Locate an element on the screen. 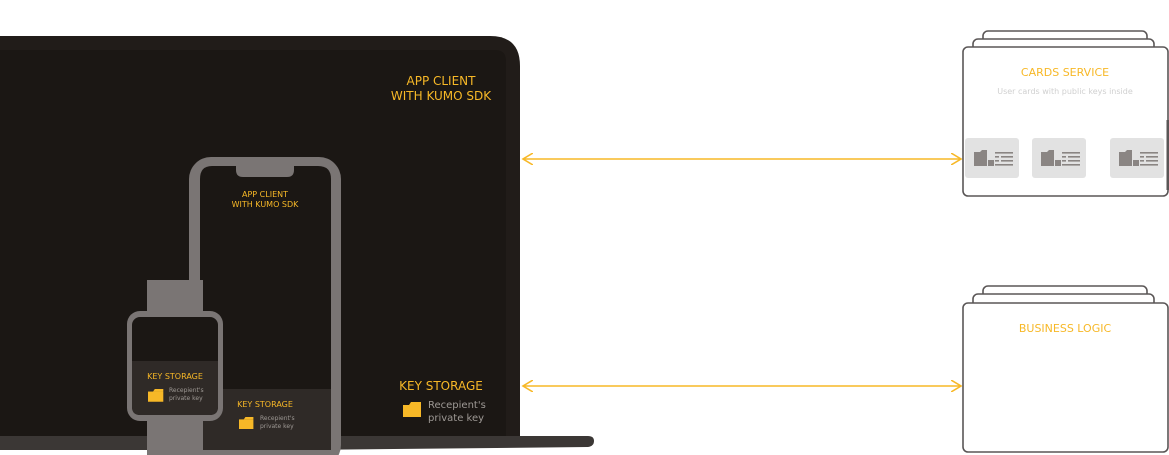 Image resolution: width=1169 pixels, height=455 pixels. watch-storage-title: KEY STORAGE is located at coordinates (175, 376).